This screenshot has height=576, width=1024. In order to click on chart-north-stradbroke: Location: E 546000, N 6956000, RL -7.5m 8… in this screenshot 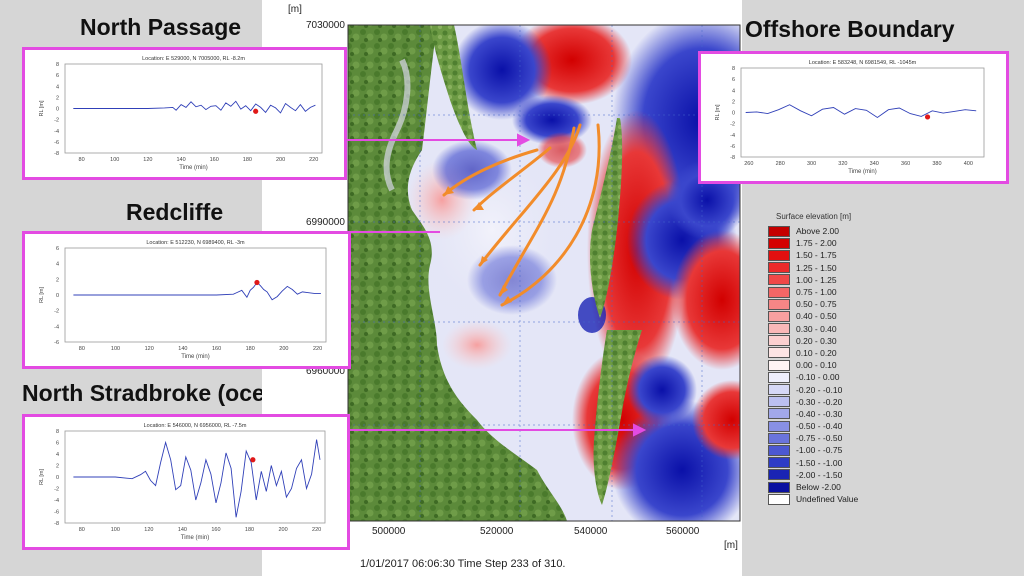, I will do `click(182, 482)`.